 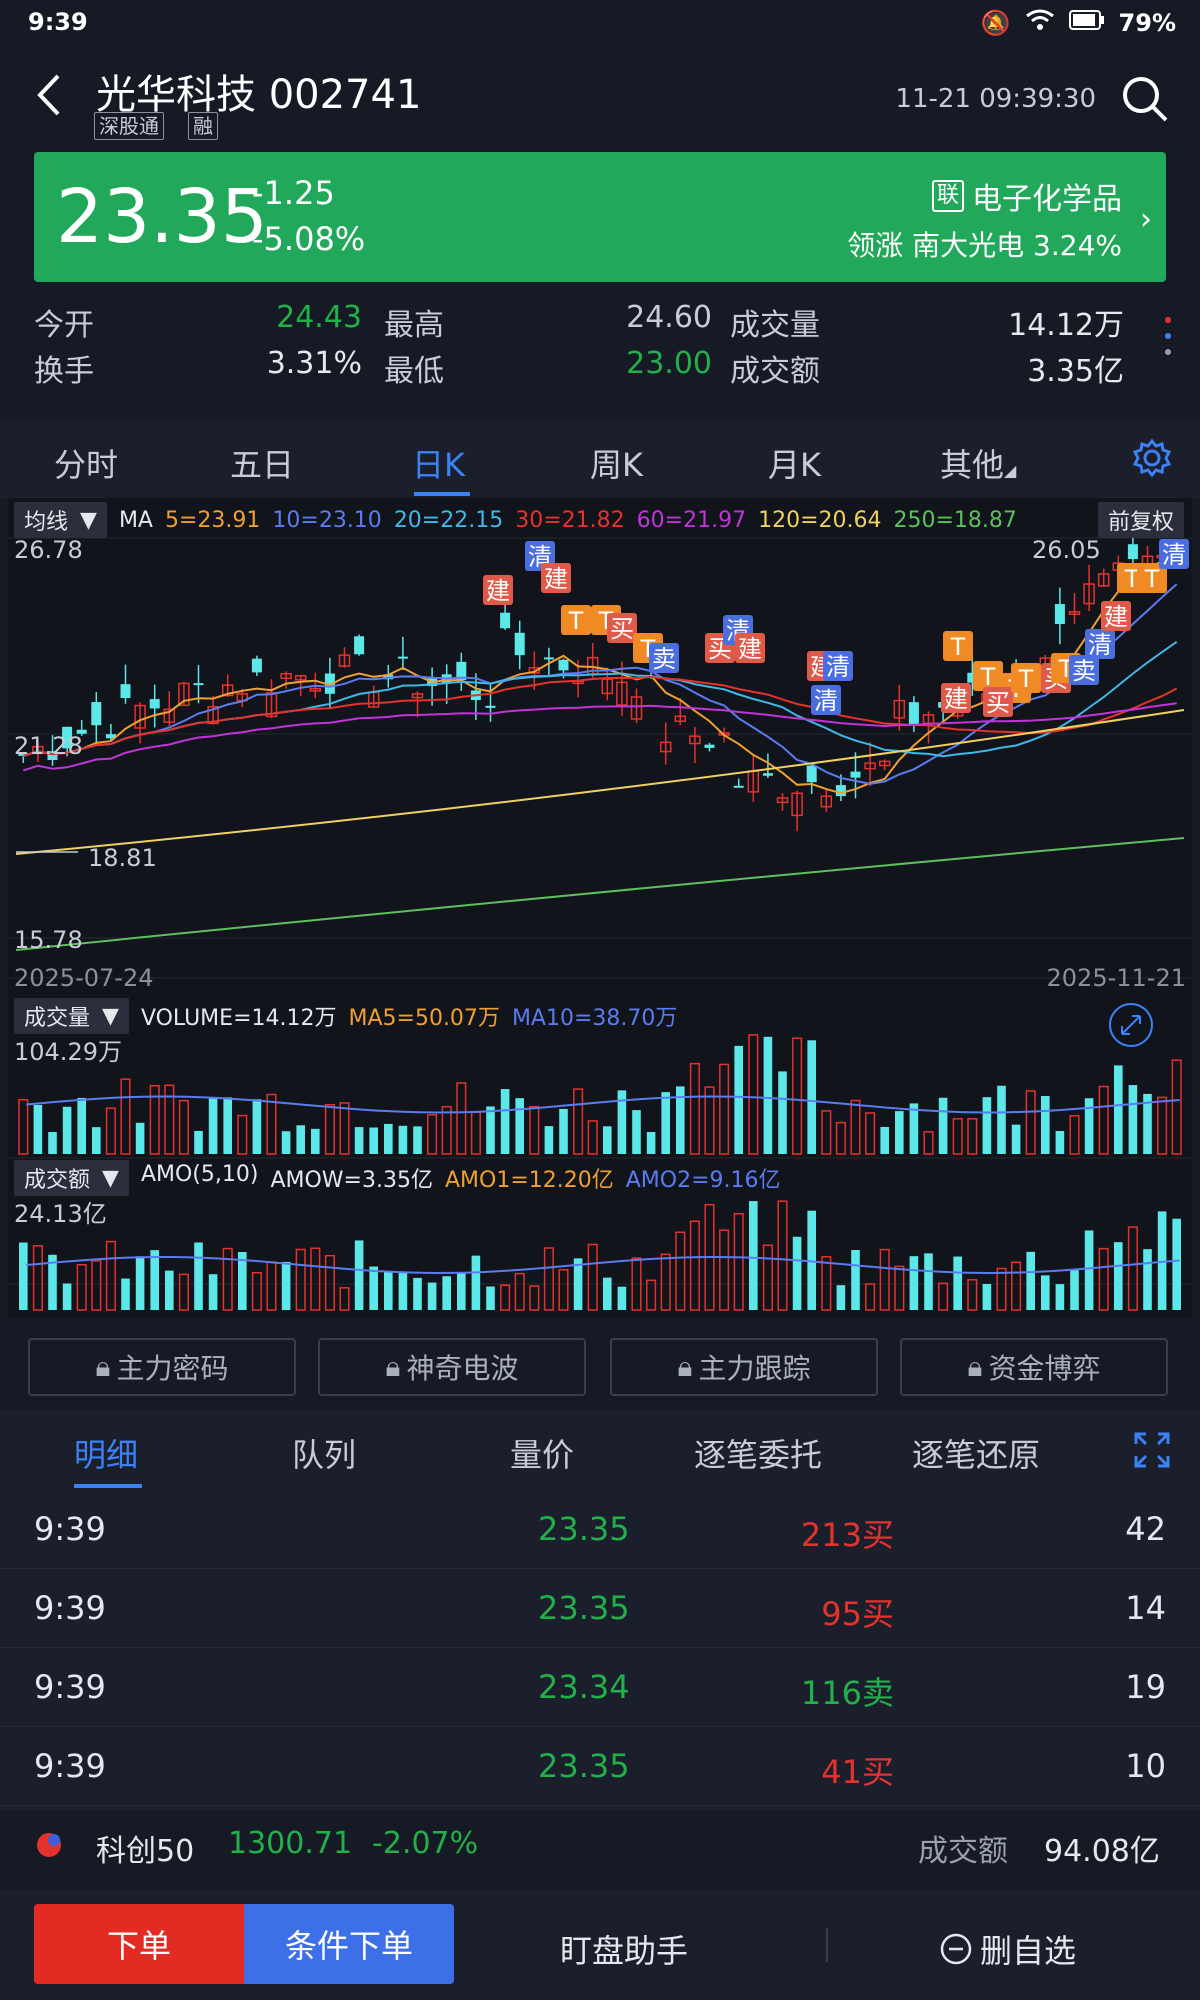 What do you see at coordinates (46, 522) in the screenshot?
I see `indicator-label: 均线` at bounding box center [46, 522].